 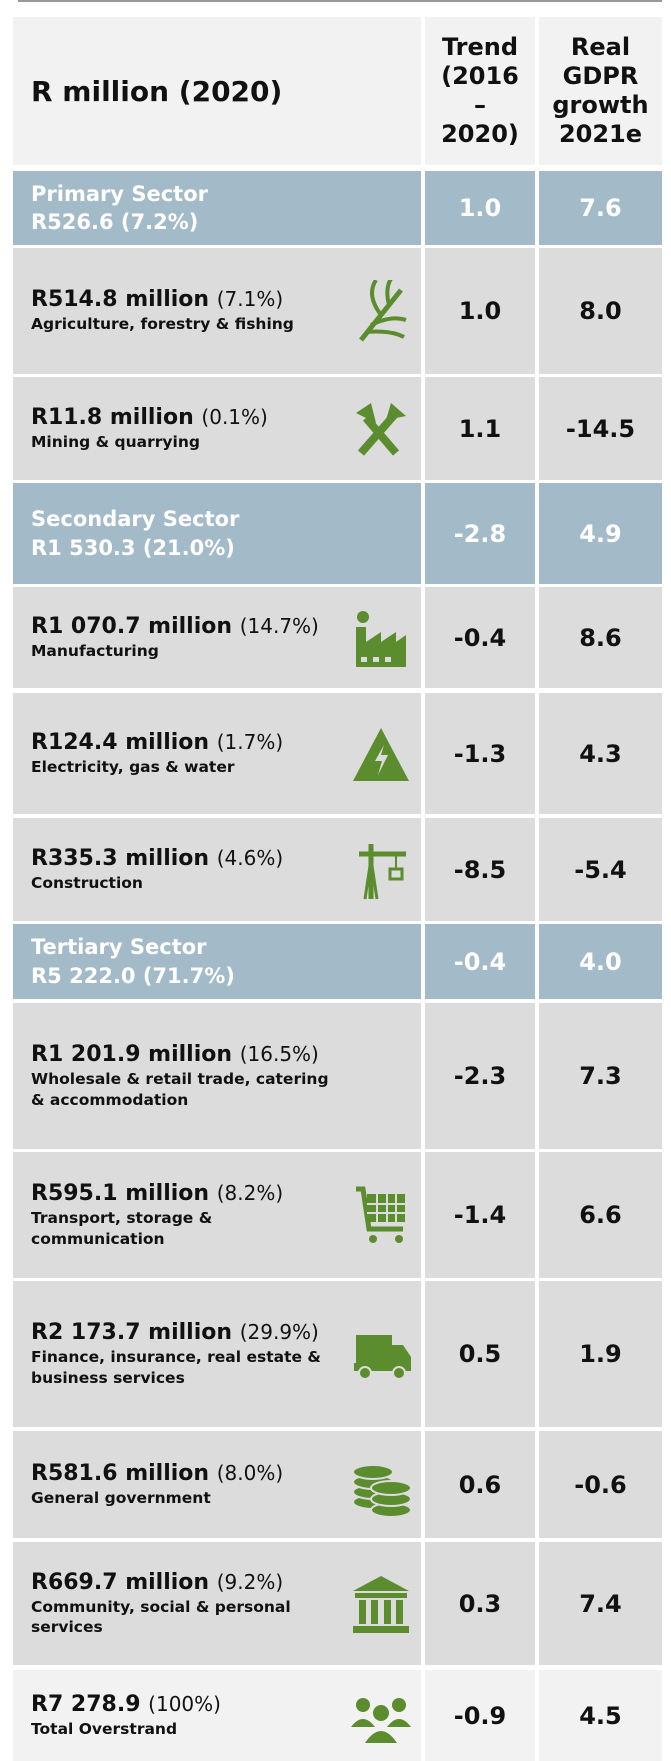 What do you see at coordinates (600, 47) in the screenshot?
I see `header-line: Real` at bounding box center [600, 47].